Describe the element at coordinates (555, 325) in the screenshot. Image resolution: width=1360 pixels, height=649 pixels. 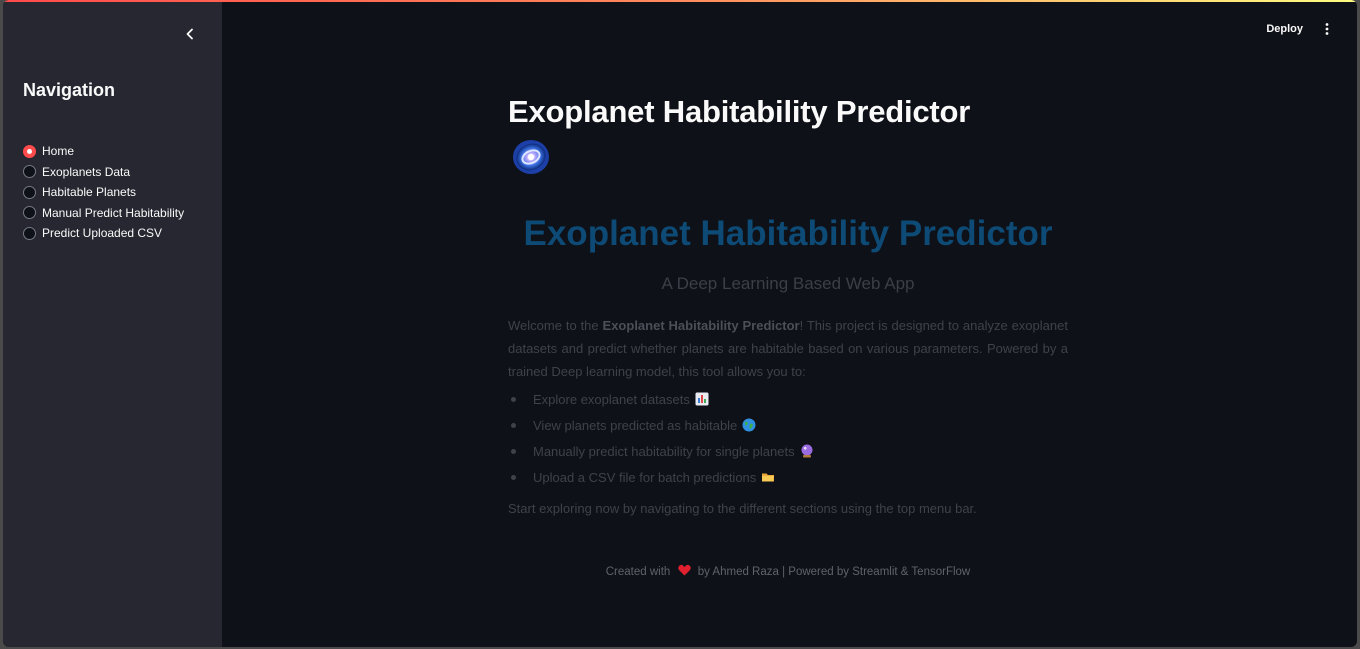
I see `intro-prefix: Welcome to the` at that location.